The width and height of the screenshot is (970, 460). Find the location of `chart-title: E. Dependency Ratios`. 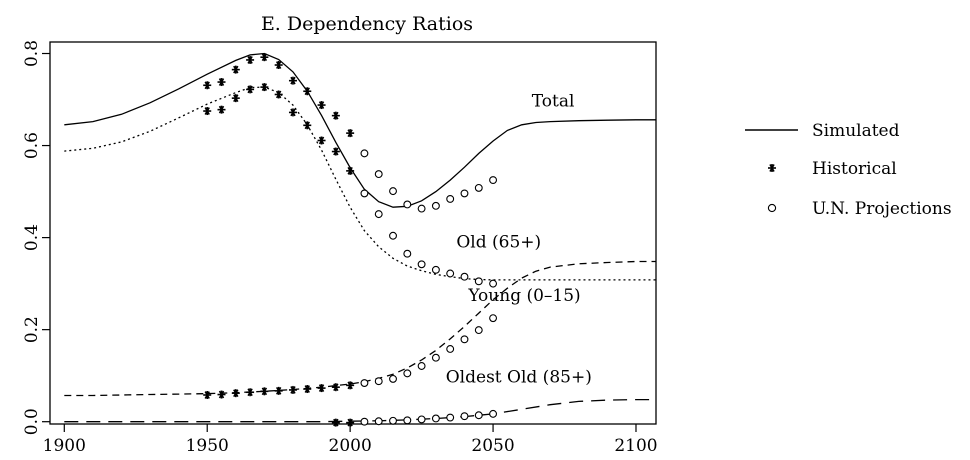

chart-title: E. Dependency Ratios is located at coordinates (367, 24).